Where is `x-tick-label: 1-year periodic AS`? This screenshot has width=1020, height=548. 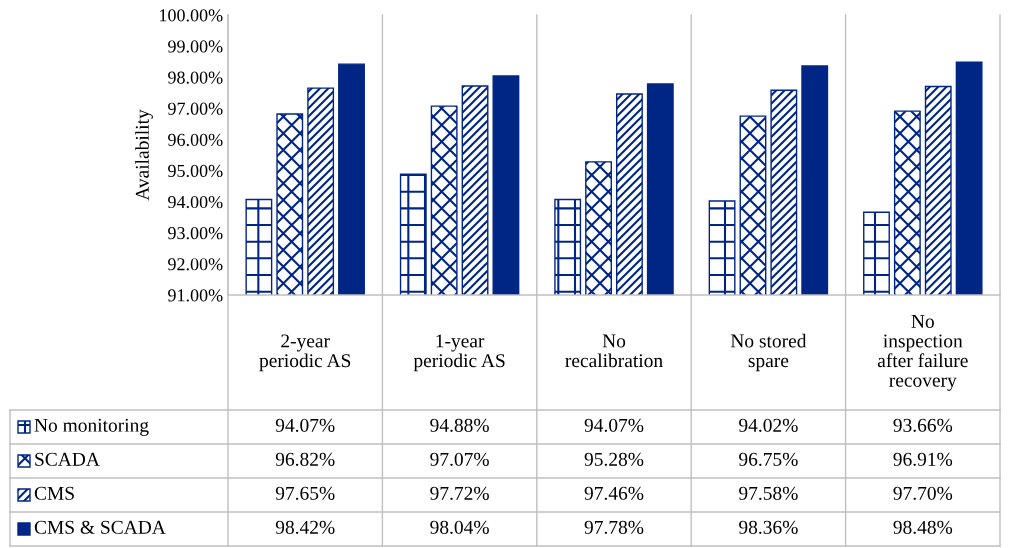 x-tick-label: 1-year periodic AS is located at coordinates (459, 353).